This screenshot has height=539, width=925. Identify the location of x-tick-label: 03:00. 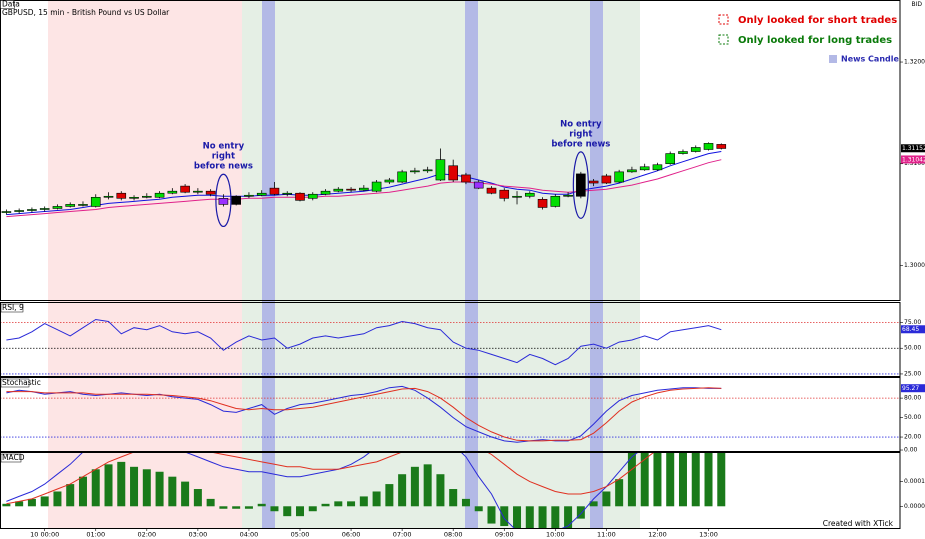
(198, 535).